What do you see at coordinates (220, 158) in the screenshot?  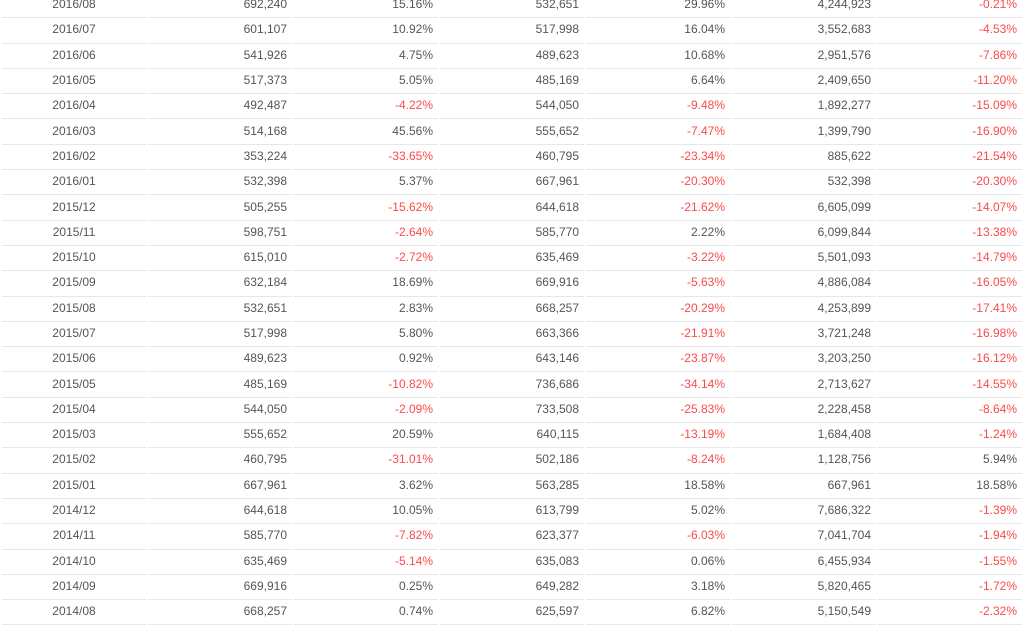 I see `monthly-revenue-cell: 353,224` at bounding box center [220, 158].